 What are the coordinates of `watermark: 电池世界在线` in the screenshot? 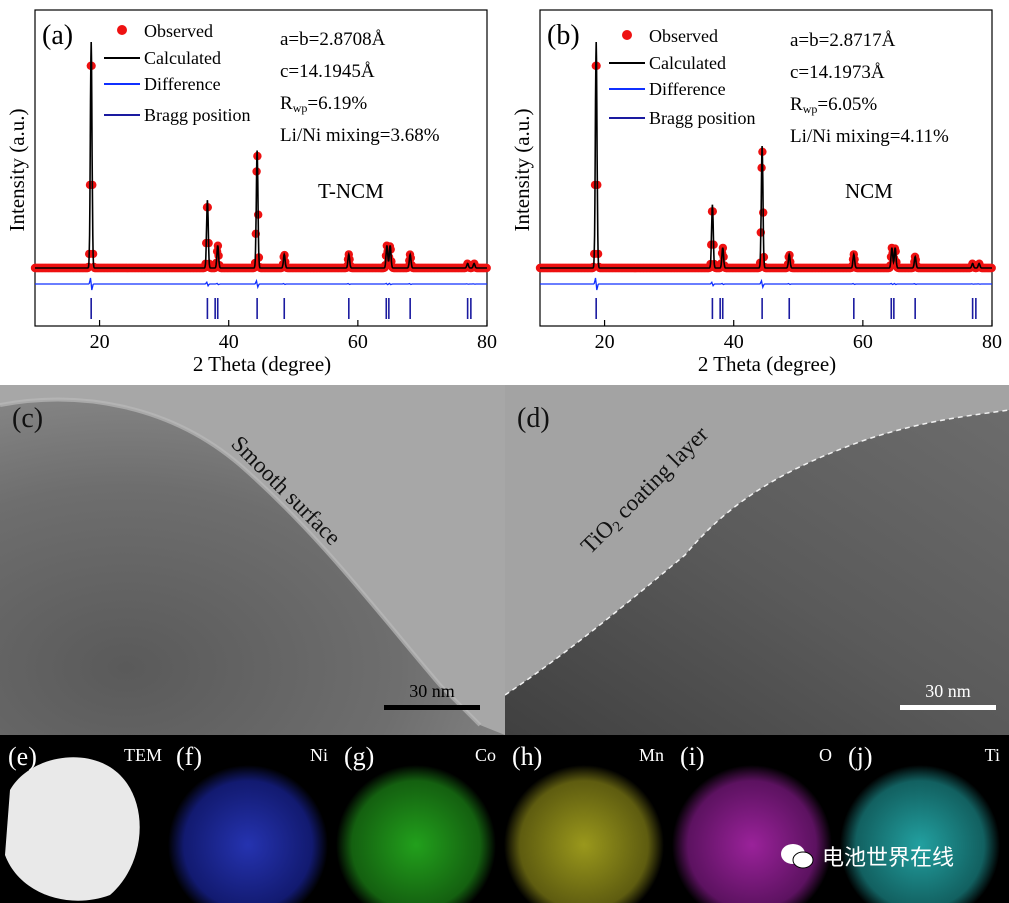 It's located at (867, 856).